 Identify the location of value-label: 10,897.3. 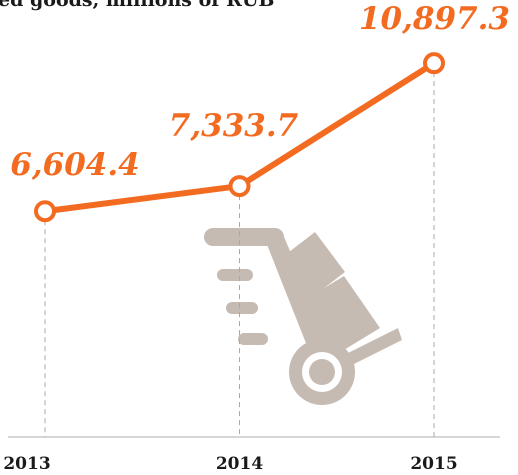
(434, 19).